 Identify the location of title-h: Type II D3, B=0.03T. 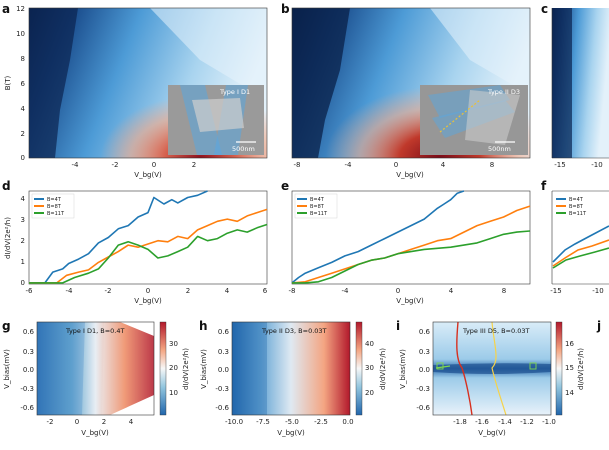
(294, 331).